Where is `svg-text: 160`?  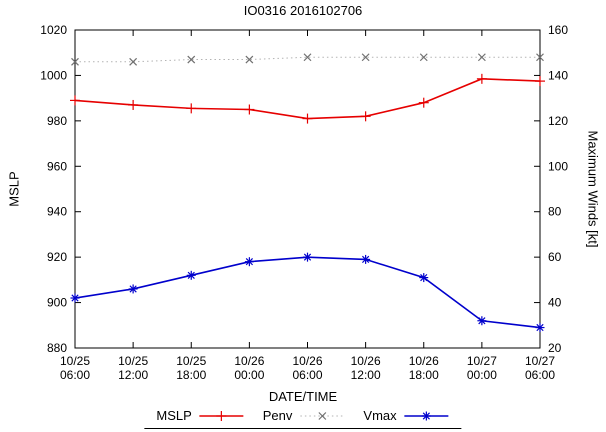 svg-text: 160 is located at coordinates (558, 30).